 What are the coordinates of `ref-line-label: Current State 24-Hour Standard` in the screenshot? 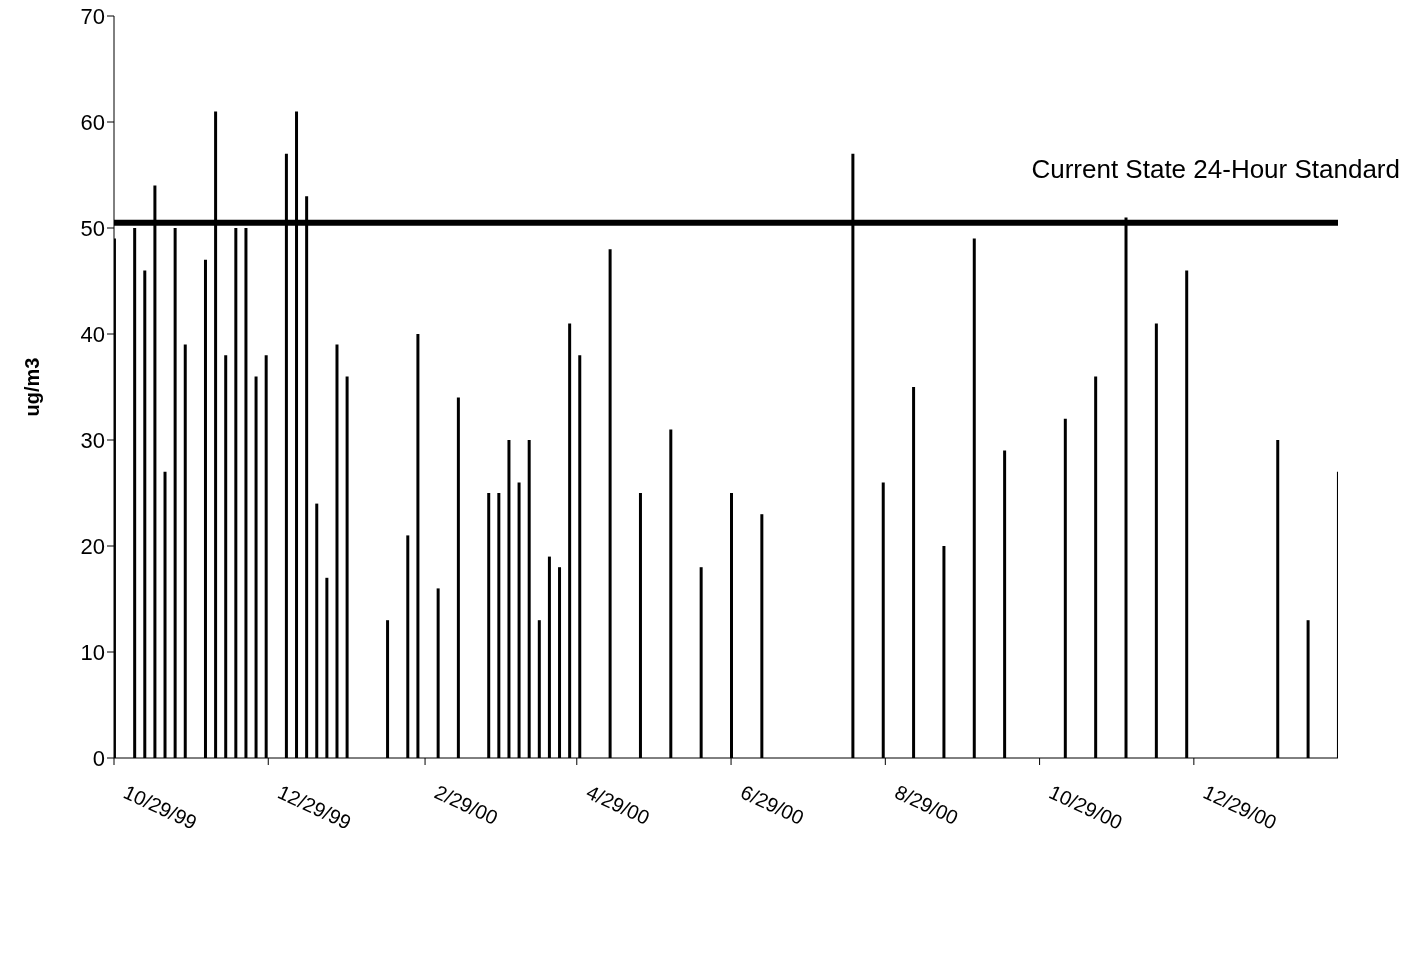 It's located at (1215, 168).